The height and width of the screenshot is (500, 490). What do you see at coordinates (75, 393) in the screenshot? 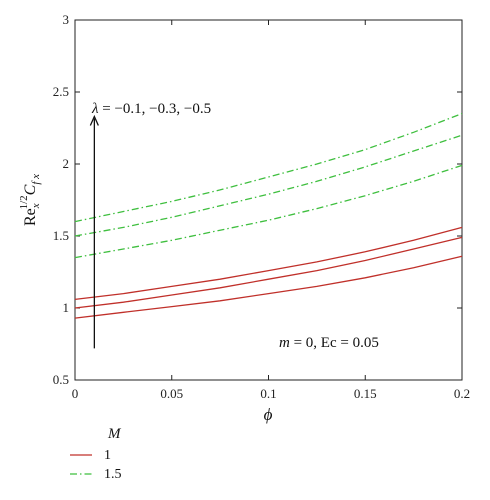
I see `x-tick-label: 0` at bounding box center [75, 393].